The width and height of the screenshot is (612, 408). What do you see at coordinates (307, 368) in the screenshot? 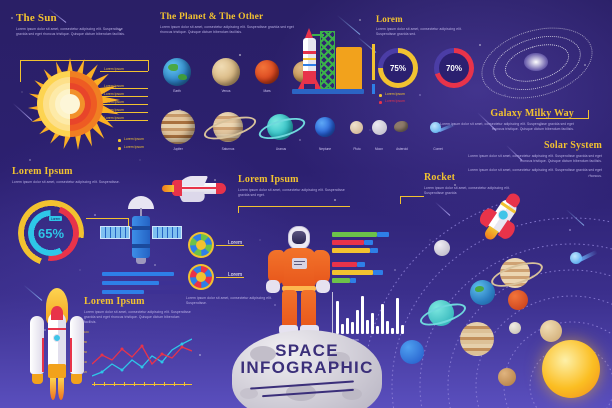
I see `poster-title-line2: INFOGRAPHIC` at bounding box center [307, 368].